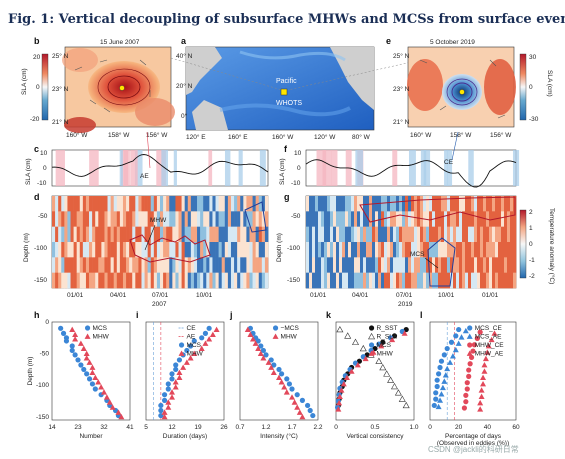 The width and height of the screenshot is (565, 459). Describe the element at coordinates (276, 375) in the screenshot. I see `panel-j: j 0.7 1.2 1.7 2.2 Intensity (°C) −MCS MHW` at that location.